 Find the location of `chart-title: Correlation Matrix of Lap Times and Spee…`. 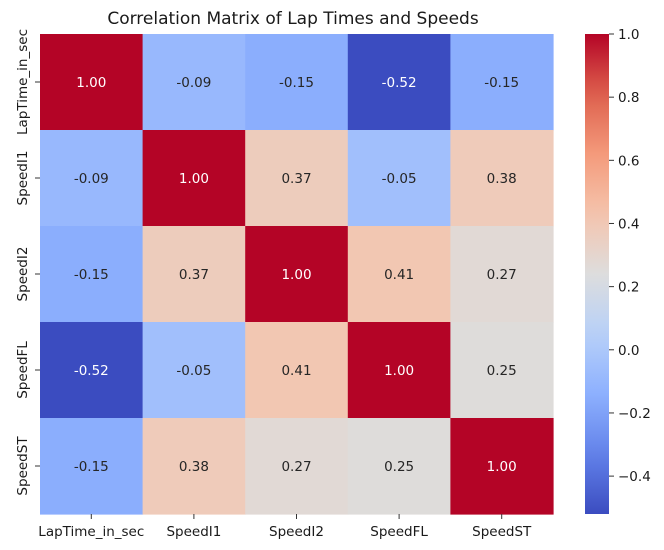

chart-title: Correlation Matrix of Lap Times and Spee… is located at coordinates (292, 19).